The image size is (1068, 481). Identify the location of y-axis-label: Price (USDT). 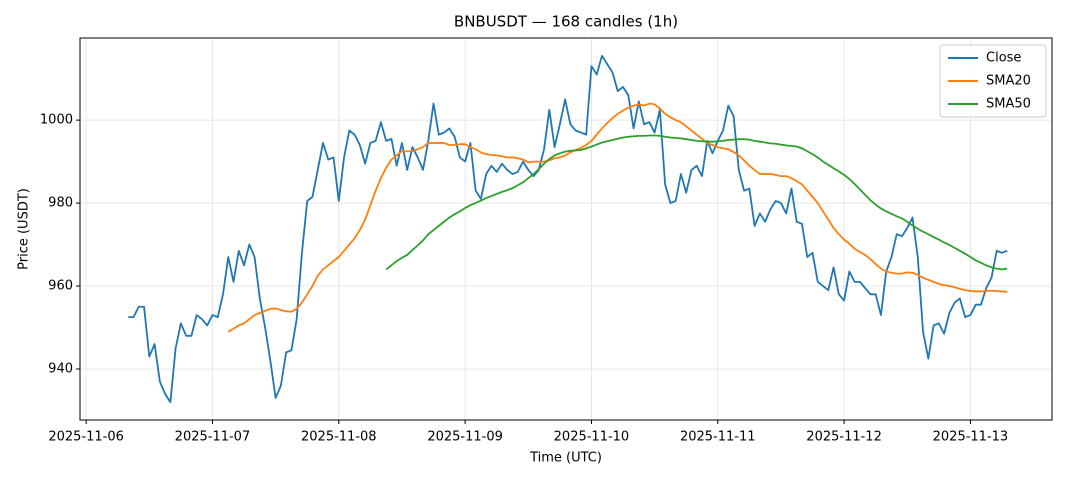
(24, 229).